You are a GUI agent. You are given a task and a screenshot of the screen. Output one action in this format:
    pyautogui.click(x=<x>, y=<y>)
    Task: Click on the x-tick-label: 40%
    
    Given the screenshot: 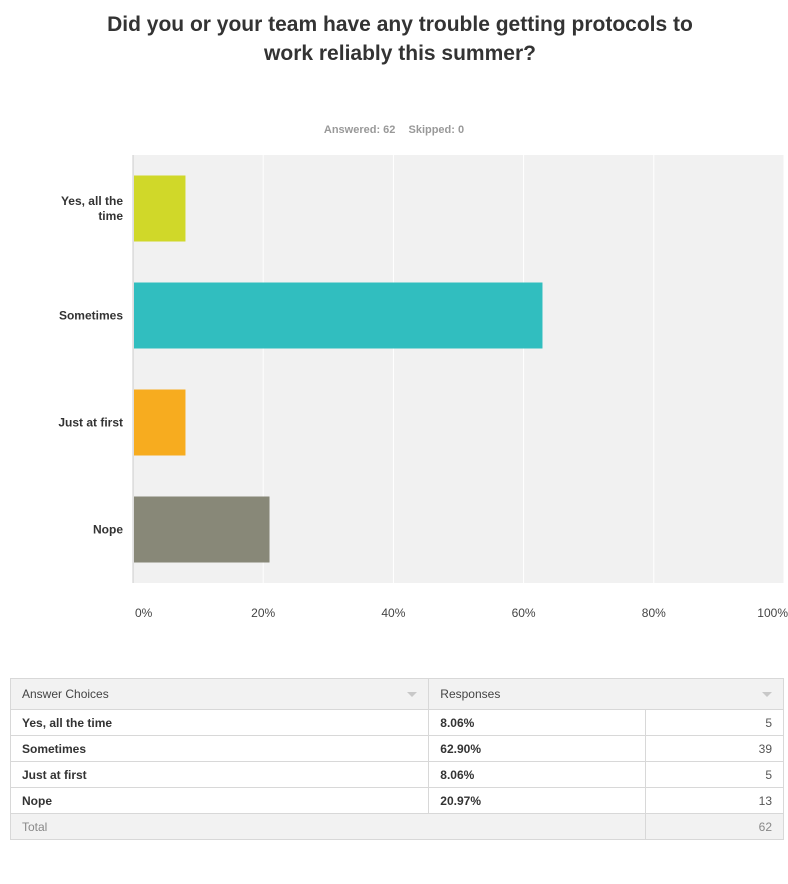 What is the action you would take?
    pyautogui.click(x=393, y=613)
    